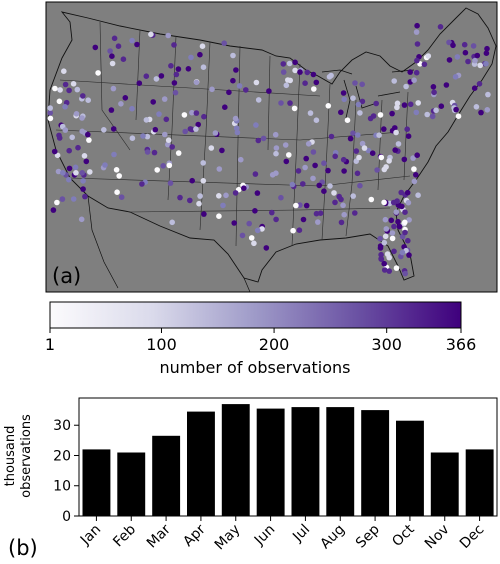 Image resolution: width=500 pixels, height=564 pixels. Describe the element at coordinates (90, 535) in the screenshot. I see `x-tick-label: Jan` at that location.